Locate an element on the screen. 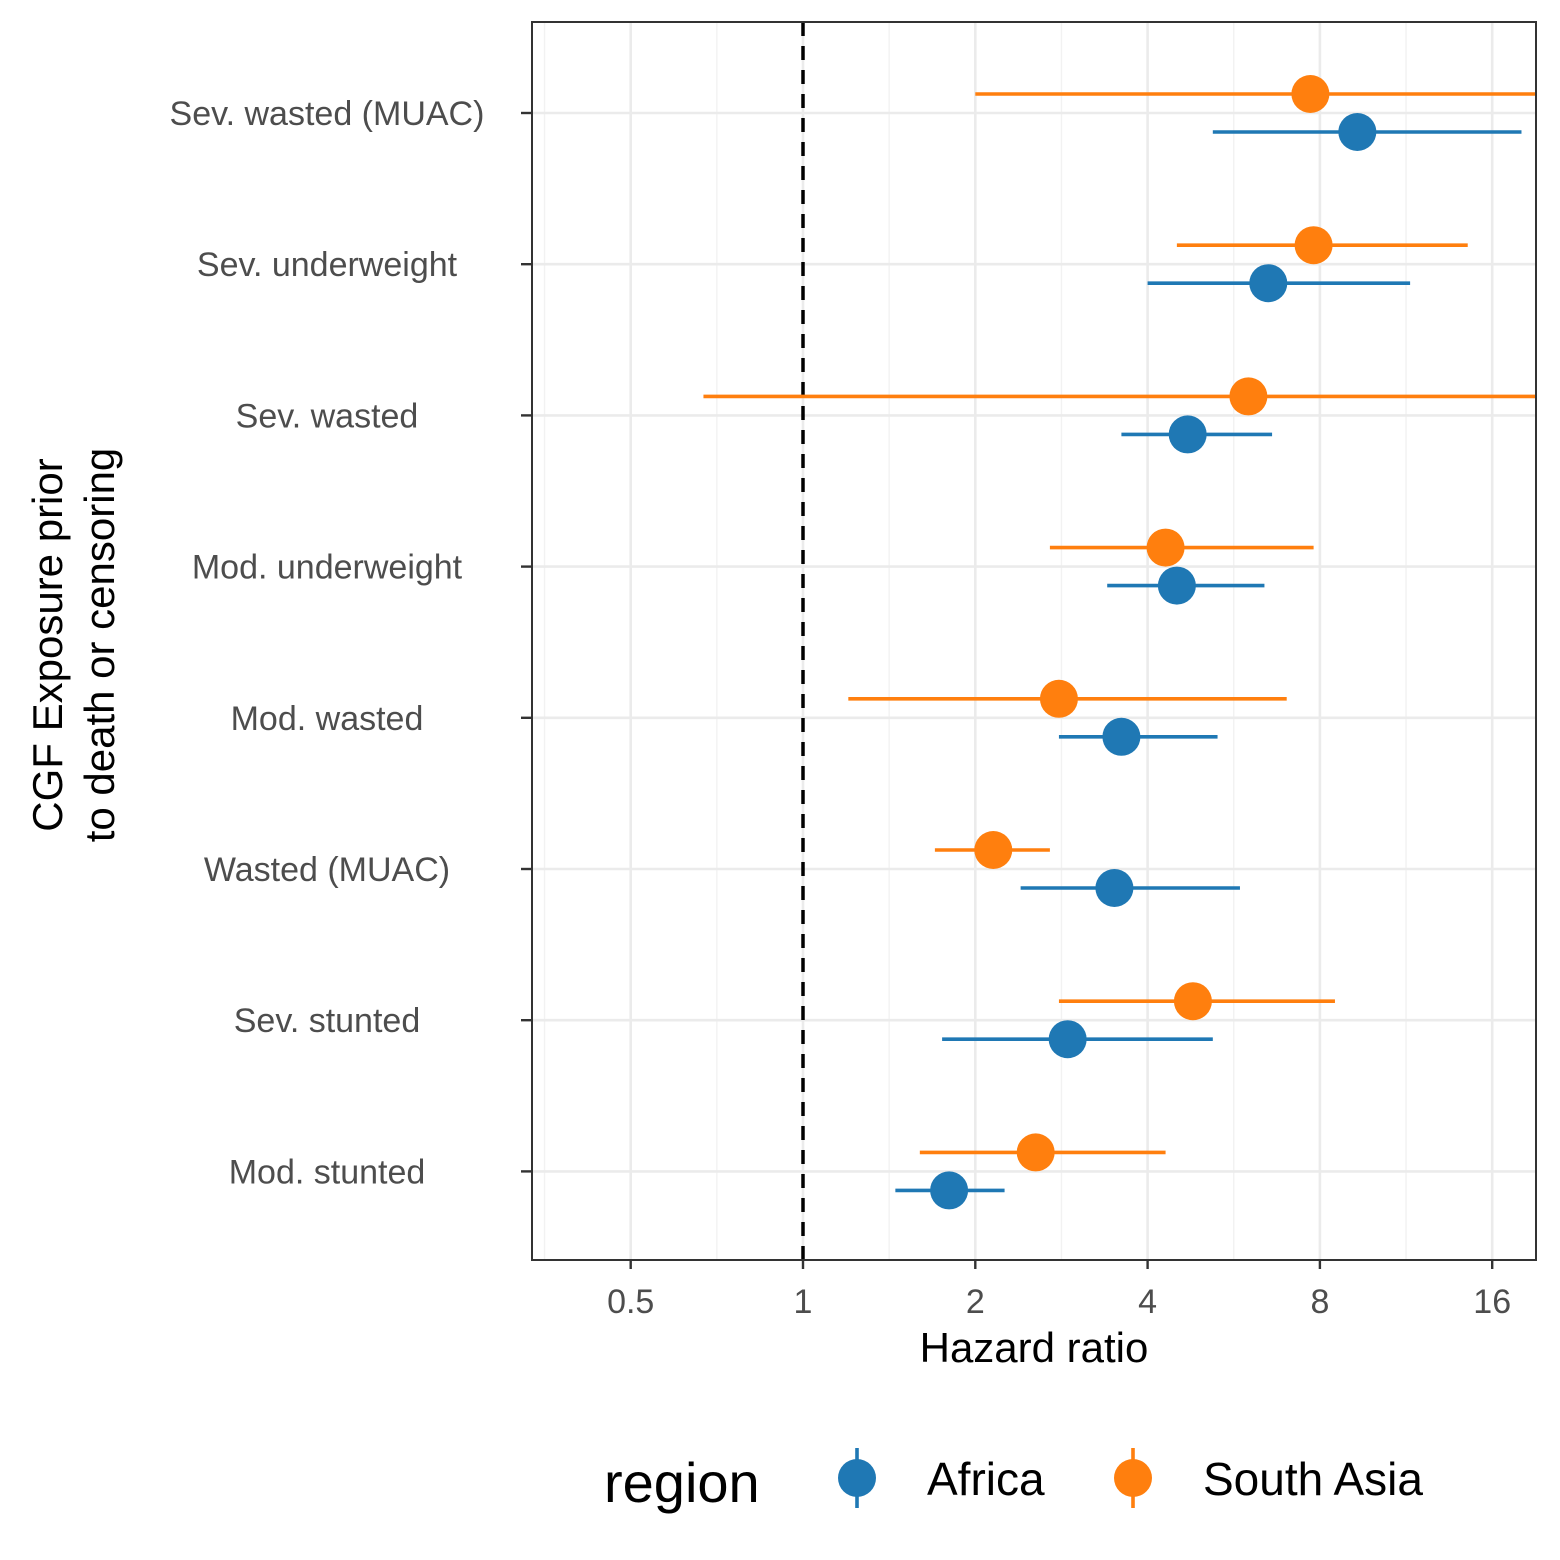 The image size is (1560, 1560). y-tick-label: Sev. stunted is located at coordinates (327, 1021).